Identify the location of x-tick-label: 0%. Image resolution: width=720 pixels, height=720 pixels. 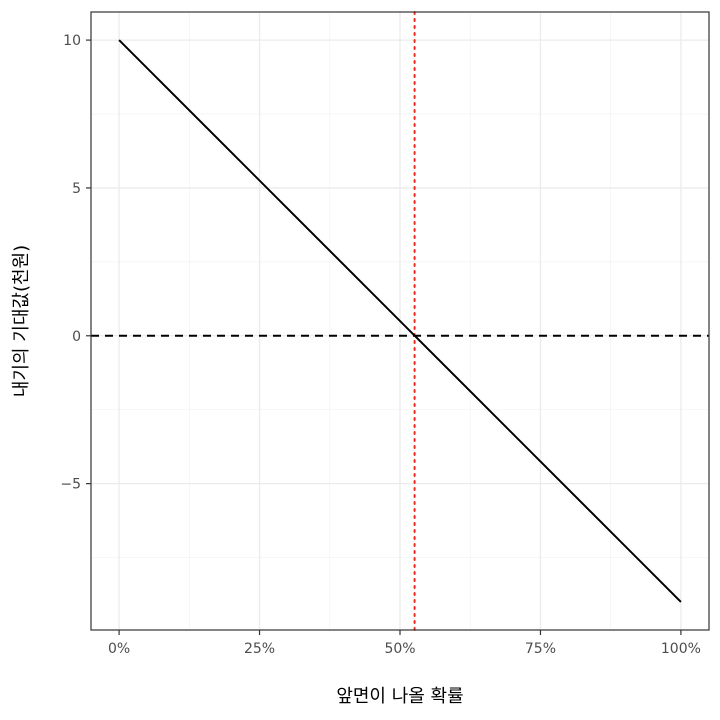
(119, 649).